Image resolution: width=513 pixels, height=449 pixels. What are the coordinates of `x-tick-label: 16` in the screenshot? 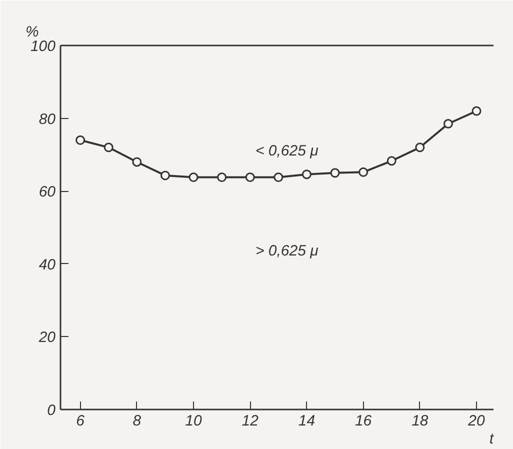 It's located at (363, 421).